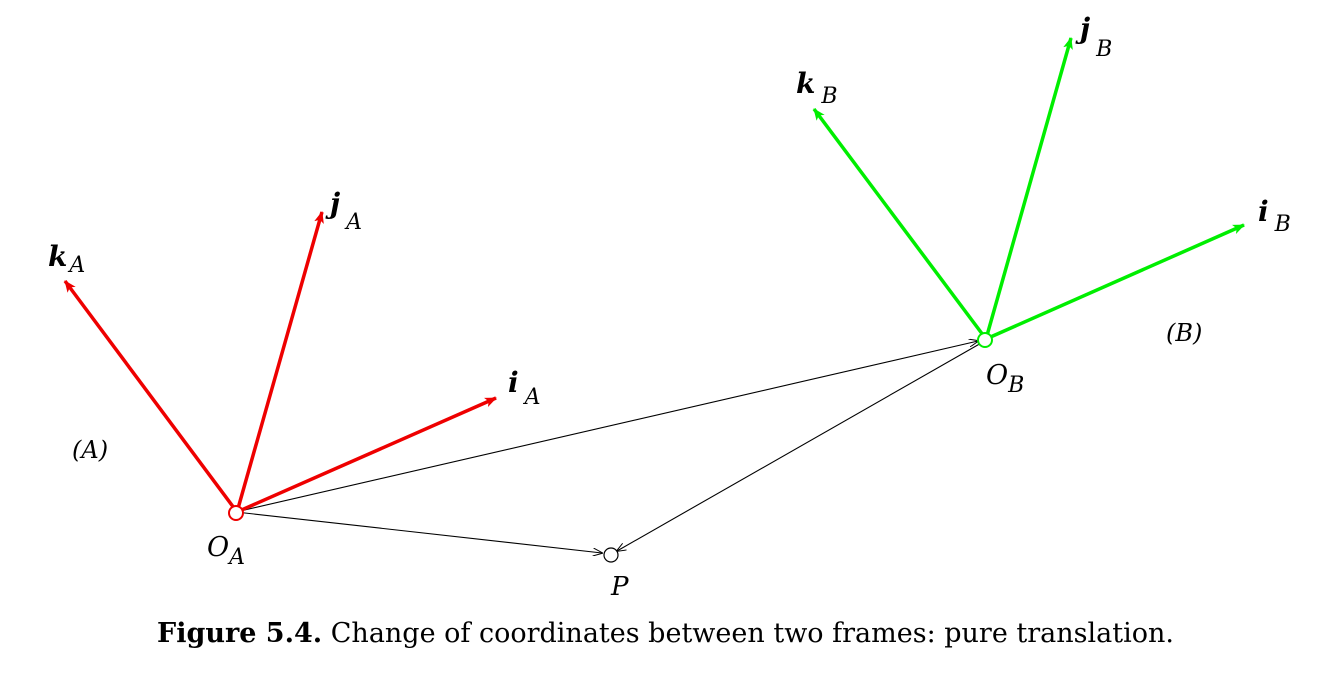 This screenshot has height=673, width=1331. Describe the element at coordinates (1005, 379) in the screenshot. I see `label-origin-b: OB` at that location.